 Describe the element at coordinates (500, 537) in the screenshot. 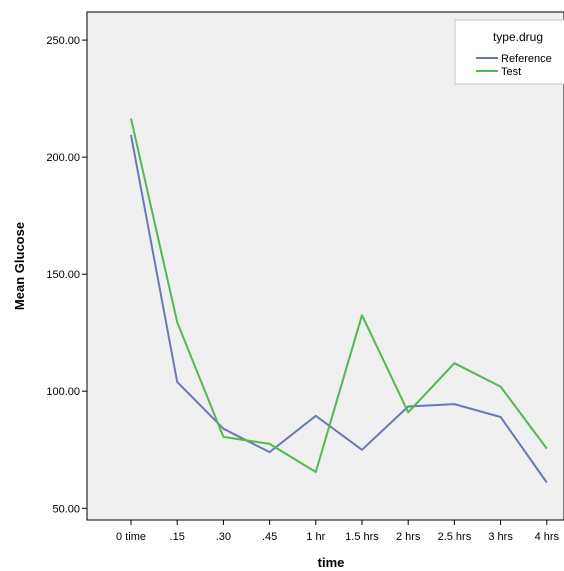

I see `x-tick-label: 3 hrs` at that location.